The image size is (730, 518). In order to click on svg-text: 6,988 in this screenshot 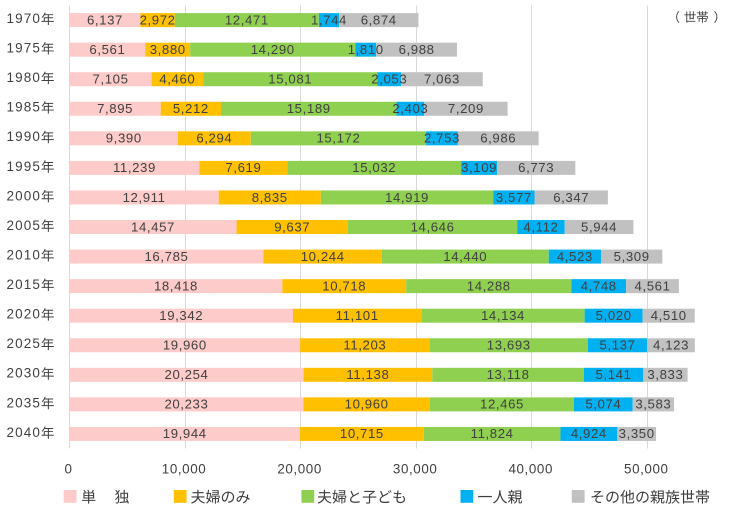, I will do `click(417, 49)`.